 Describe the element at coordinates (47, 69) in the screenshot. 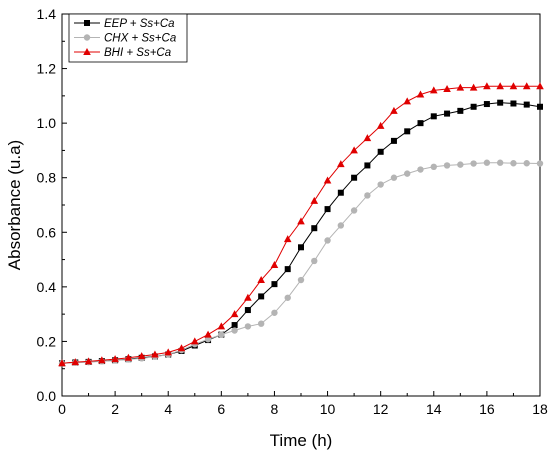

I see `y-tick-label: 1.2` at that location.